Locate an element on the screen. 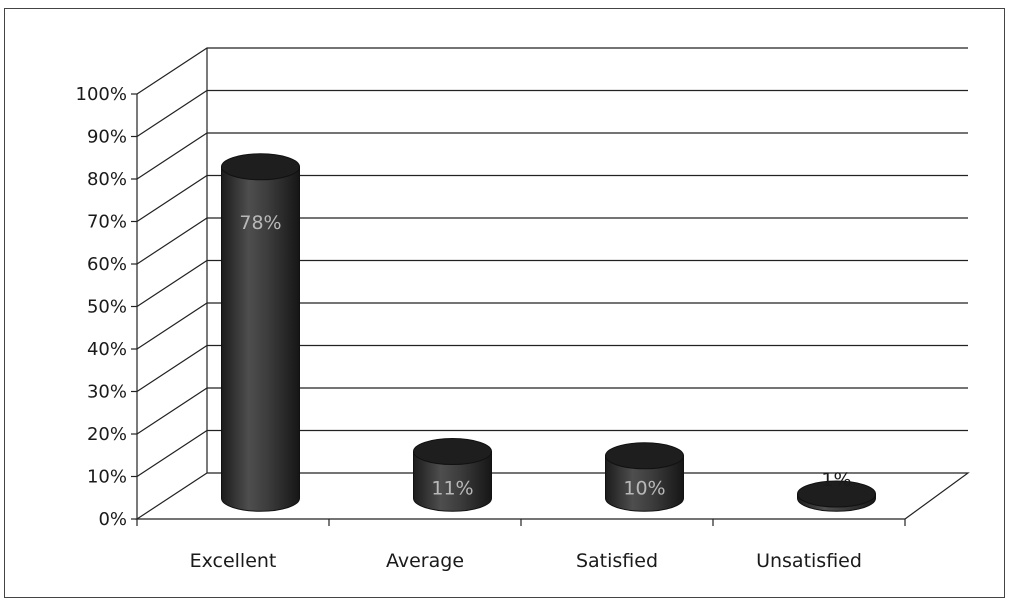  bar-average is located at coordinates (452, 475).